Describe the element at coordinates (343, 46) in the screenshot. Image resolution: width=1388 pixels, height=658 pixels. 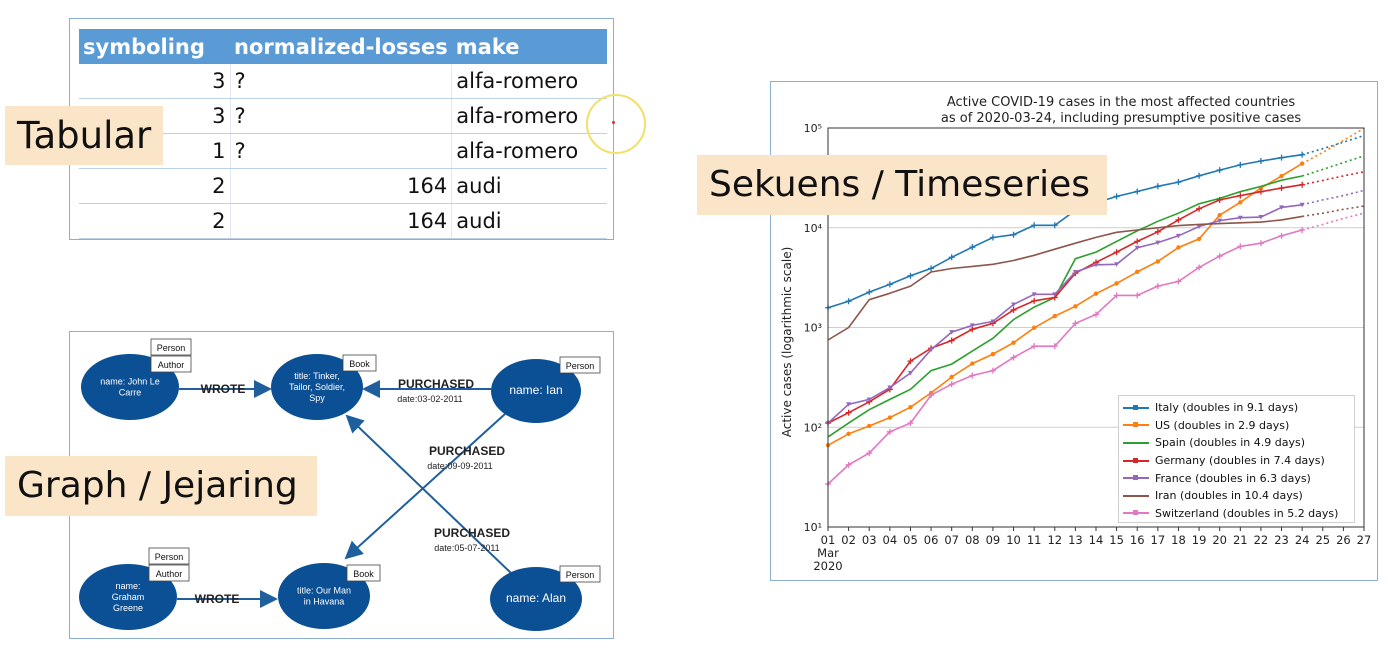
I see `table-header-row: symboling normalized-losses make` at that location.